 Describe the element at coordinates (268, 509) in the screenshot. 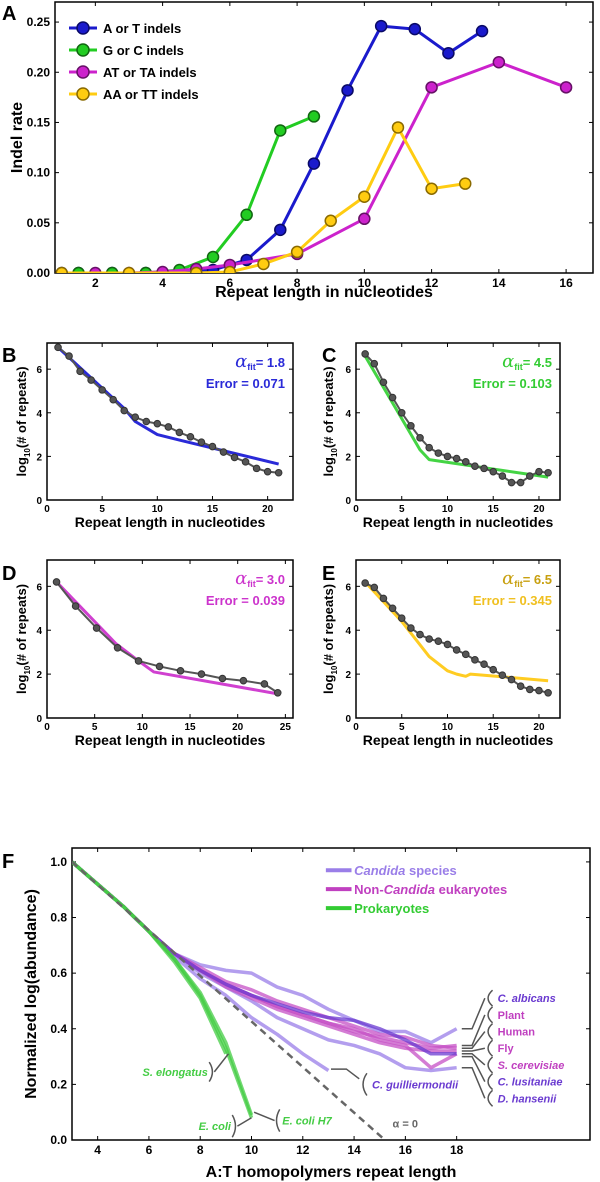

I see `x-tick-label: 20` at that location.